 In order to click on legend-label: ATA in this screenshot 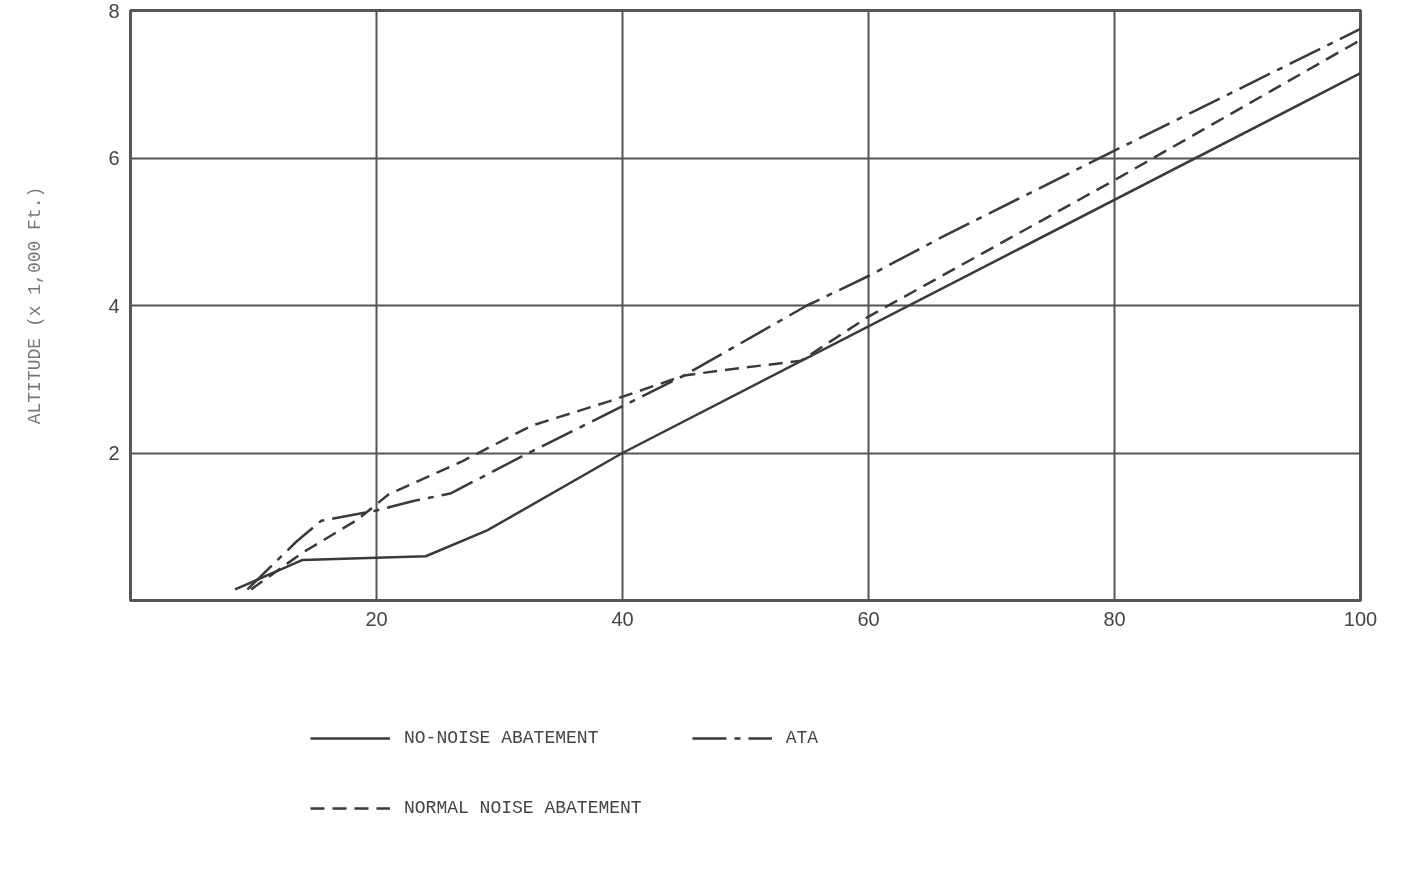, I will do `click(802, 738)`.